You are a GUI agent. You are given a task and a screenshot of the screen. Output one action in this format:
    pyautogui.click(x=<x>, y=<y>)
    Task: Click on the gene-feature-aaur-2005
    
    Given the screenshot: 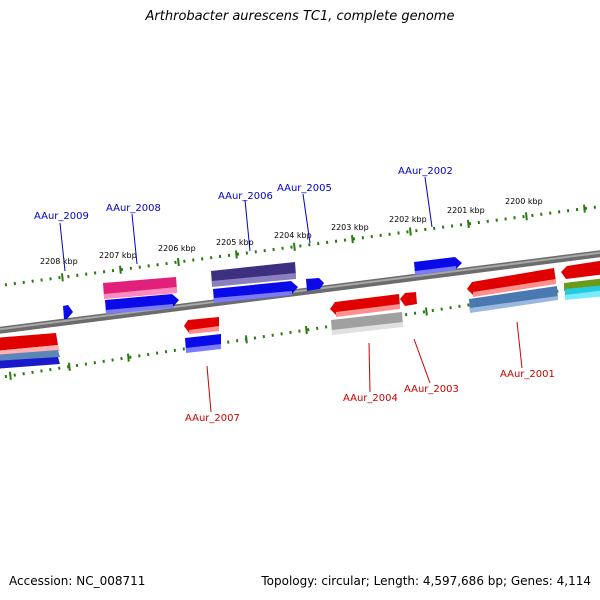 What is the action you would take?
    pyautogui.click(x=315, y=284)
    